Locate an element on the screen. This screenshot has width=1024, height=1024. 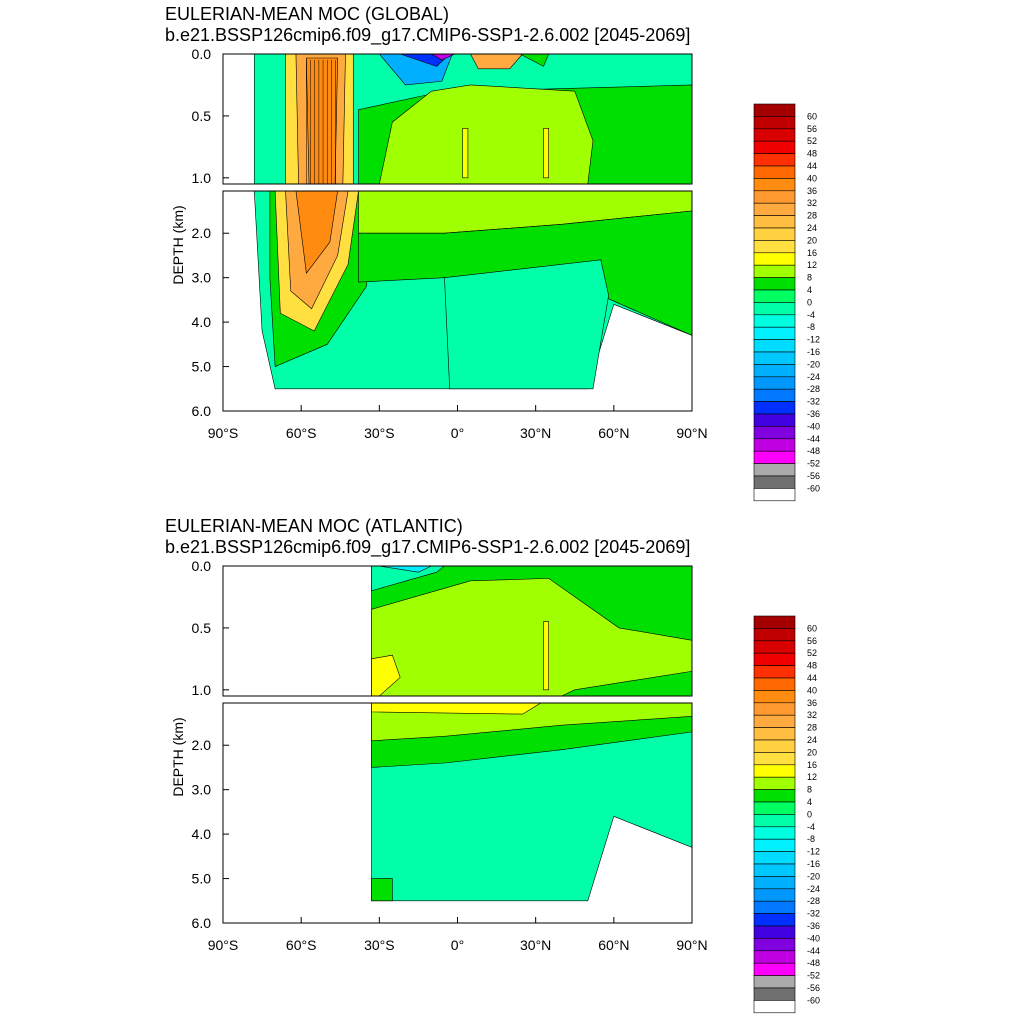
x-tick-label: 90°N is located at coordinates (691, 945).